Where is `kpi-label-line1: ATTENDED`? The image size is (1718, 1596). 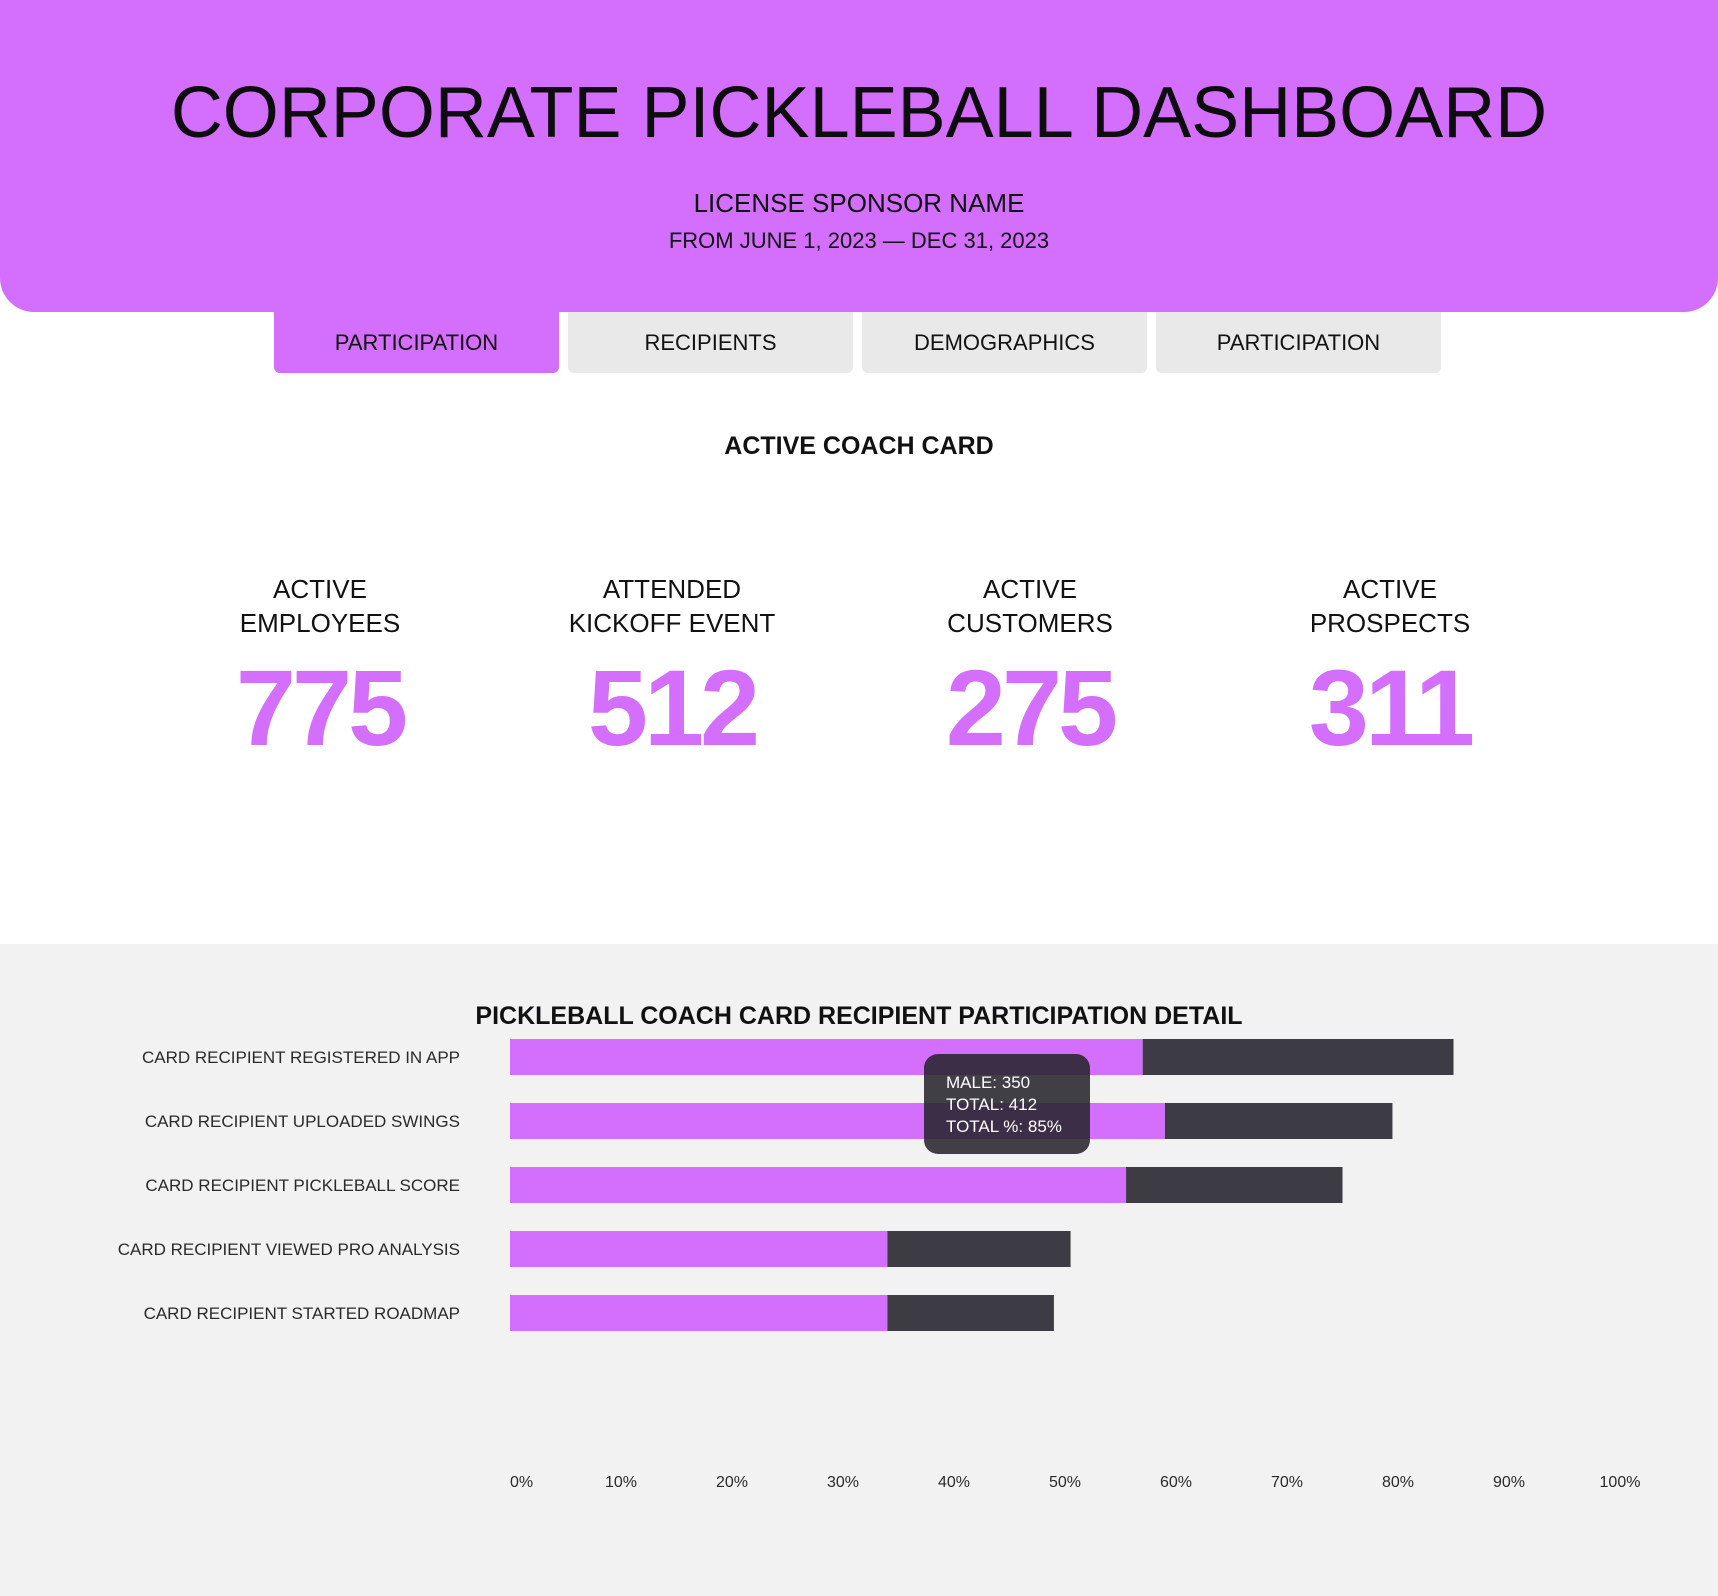 kpi-label-line1: ATTENDED is located at coordinates (672, 589).